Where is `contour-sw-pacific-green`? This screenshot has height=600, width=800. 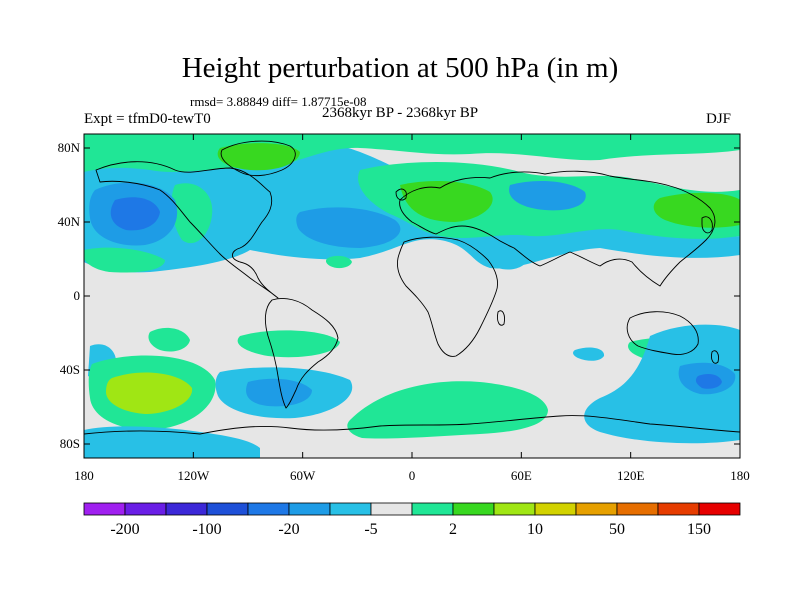
contour-sw-pacific-green is located at coordinates (124, 260).